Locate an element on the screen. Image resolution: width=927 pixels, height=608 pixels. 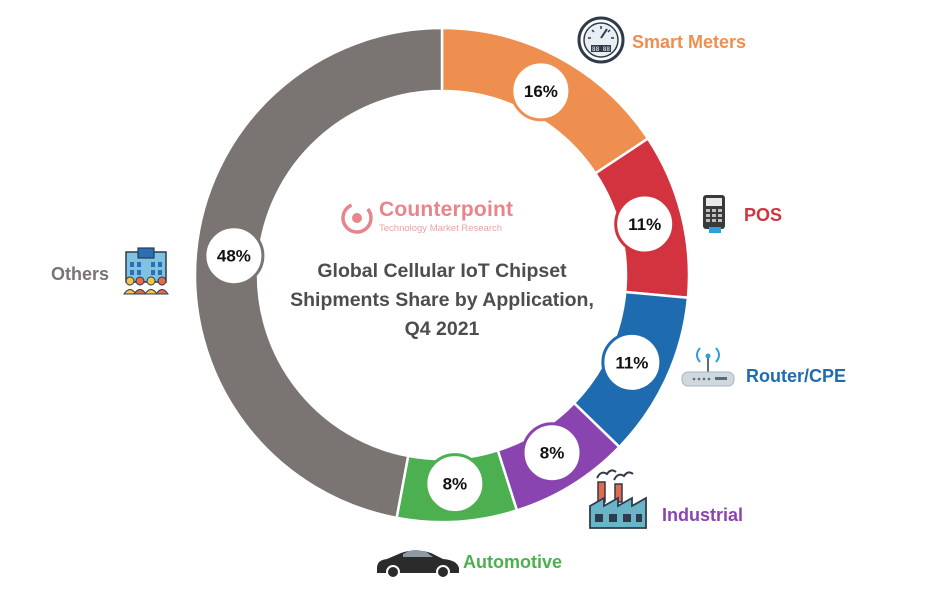
label-smart-meters: Smart Meters is located at coordinates (689, 42).